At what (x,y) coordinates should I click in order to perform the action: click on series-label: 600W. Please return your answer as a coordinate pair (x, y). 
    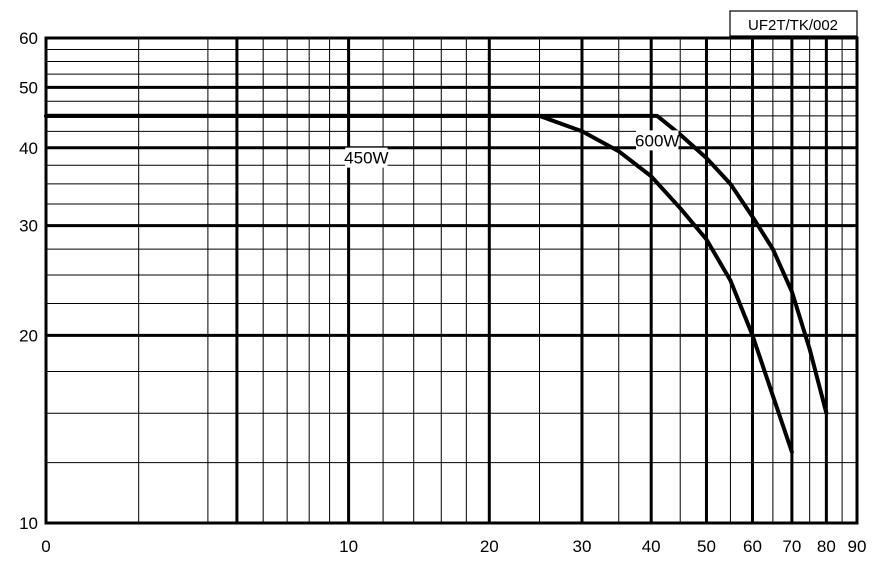
    Looking at the image, I should click on (657, 140).